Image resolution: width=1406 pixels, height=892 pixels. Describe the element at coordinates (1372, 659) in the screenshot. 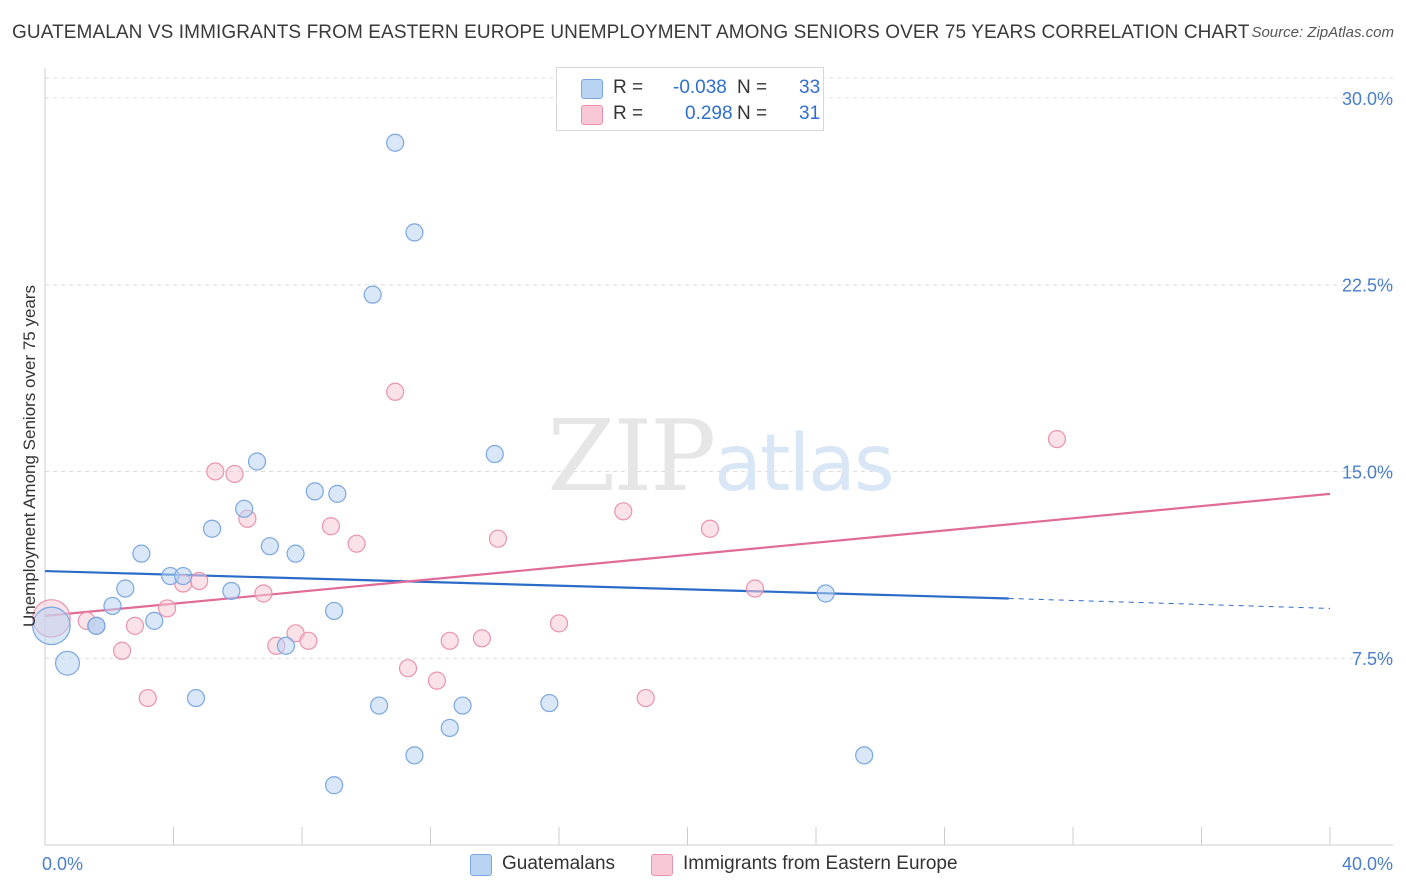

I see `y-tick-label: 7.5%` at that location.